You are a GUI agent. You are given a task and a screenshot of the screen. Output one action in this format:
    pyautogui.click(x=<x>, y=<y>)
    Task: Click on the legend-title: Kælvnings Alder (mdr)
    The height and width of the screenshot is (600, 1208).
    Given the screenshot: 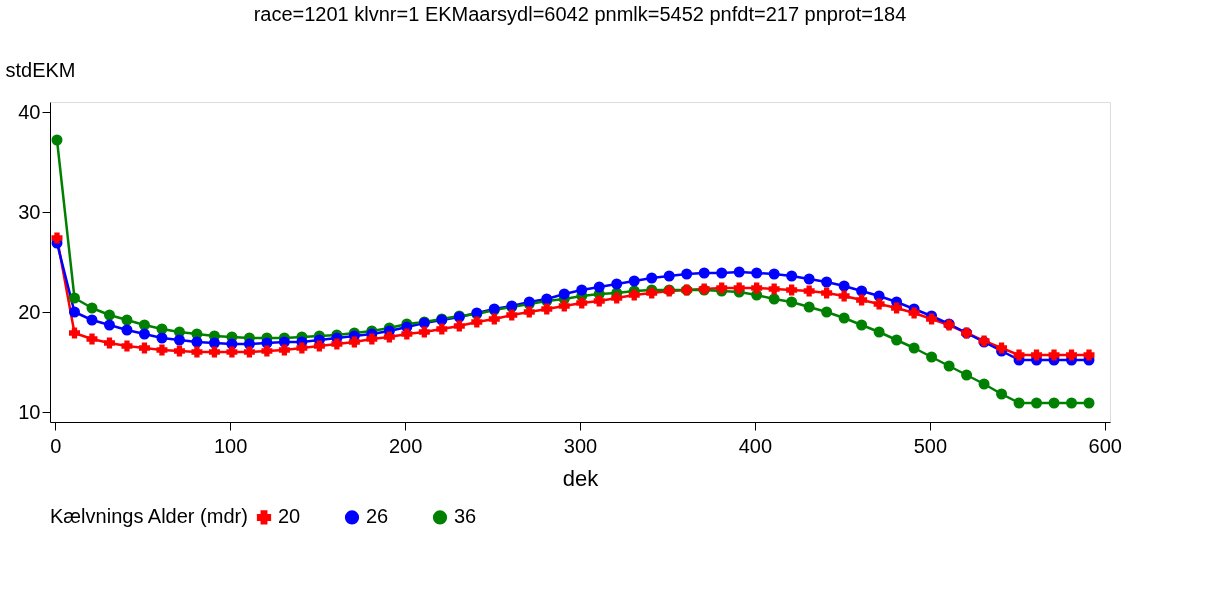 What is the action you would take?
    pyautogui.click(x=149, y=516)
    